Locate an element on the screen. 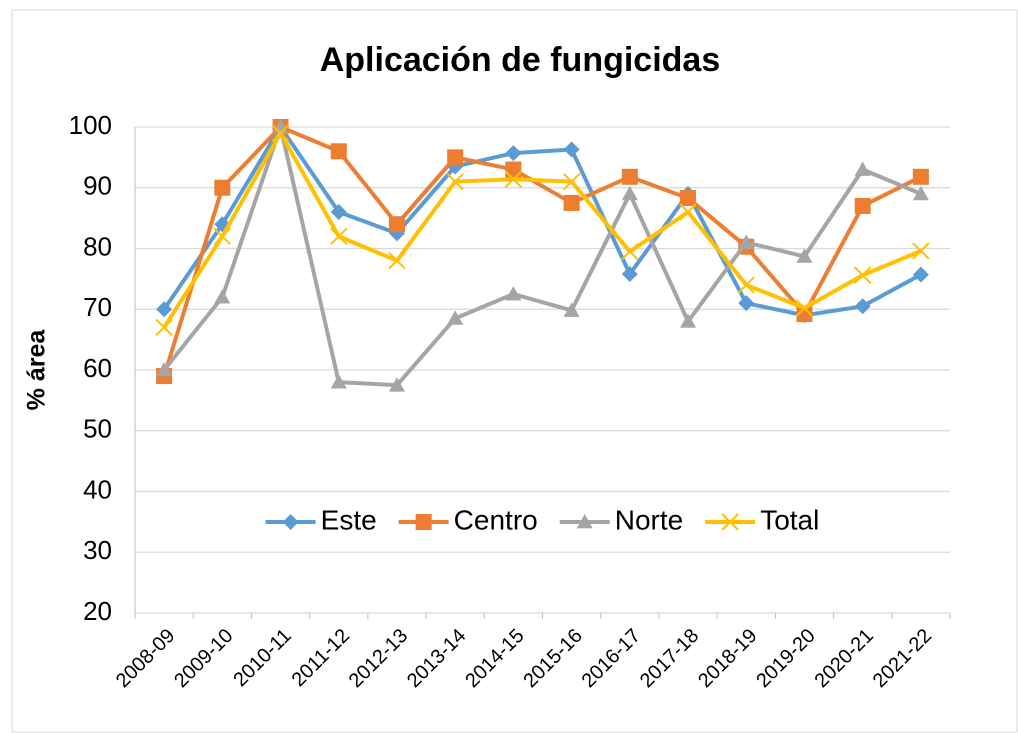  legend-label: Centro is located at coordinates (496, 519).